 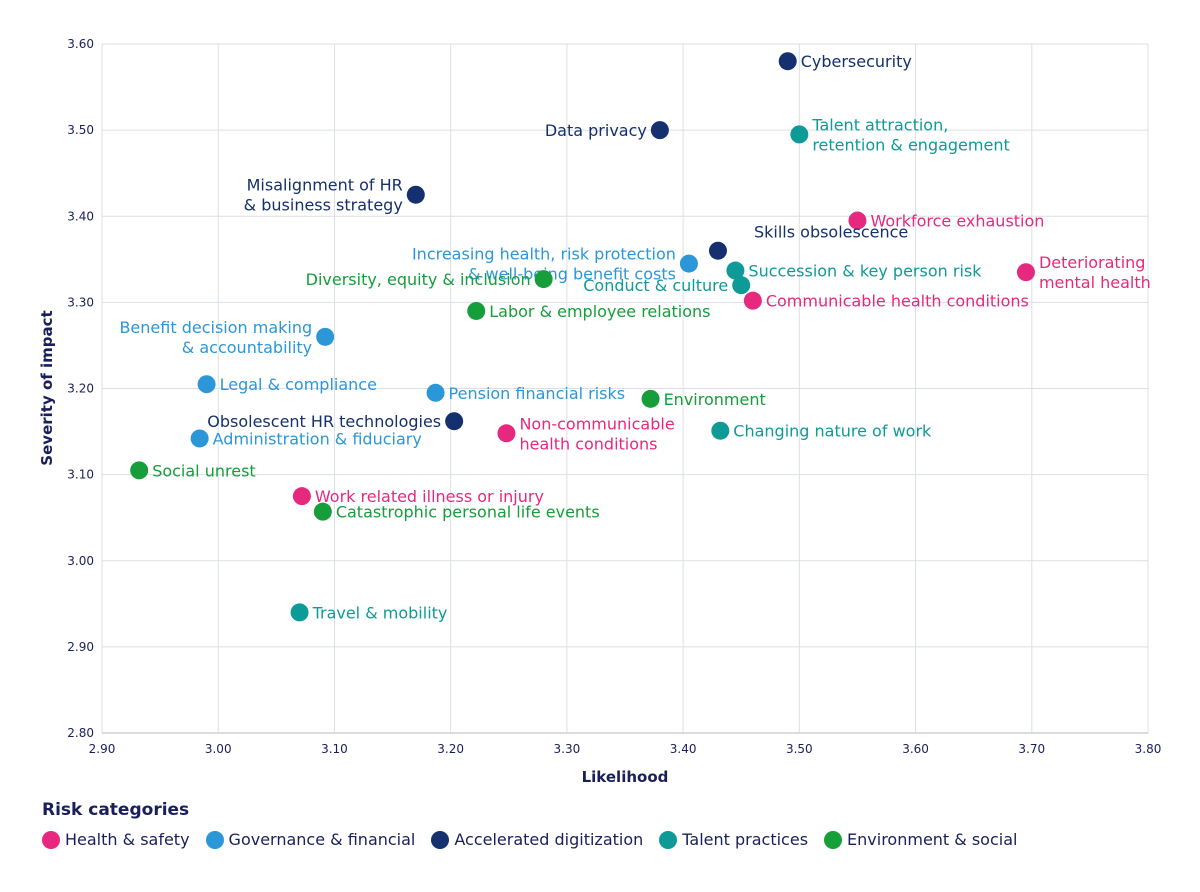 I want to click on point-label: Misalignment of HR & business strategy, so click(x=323, y=195).